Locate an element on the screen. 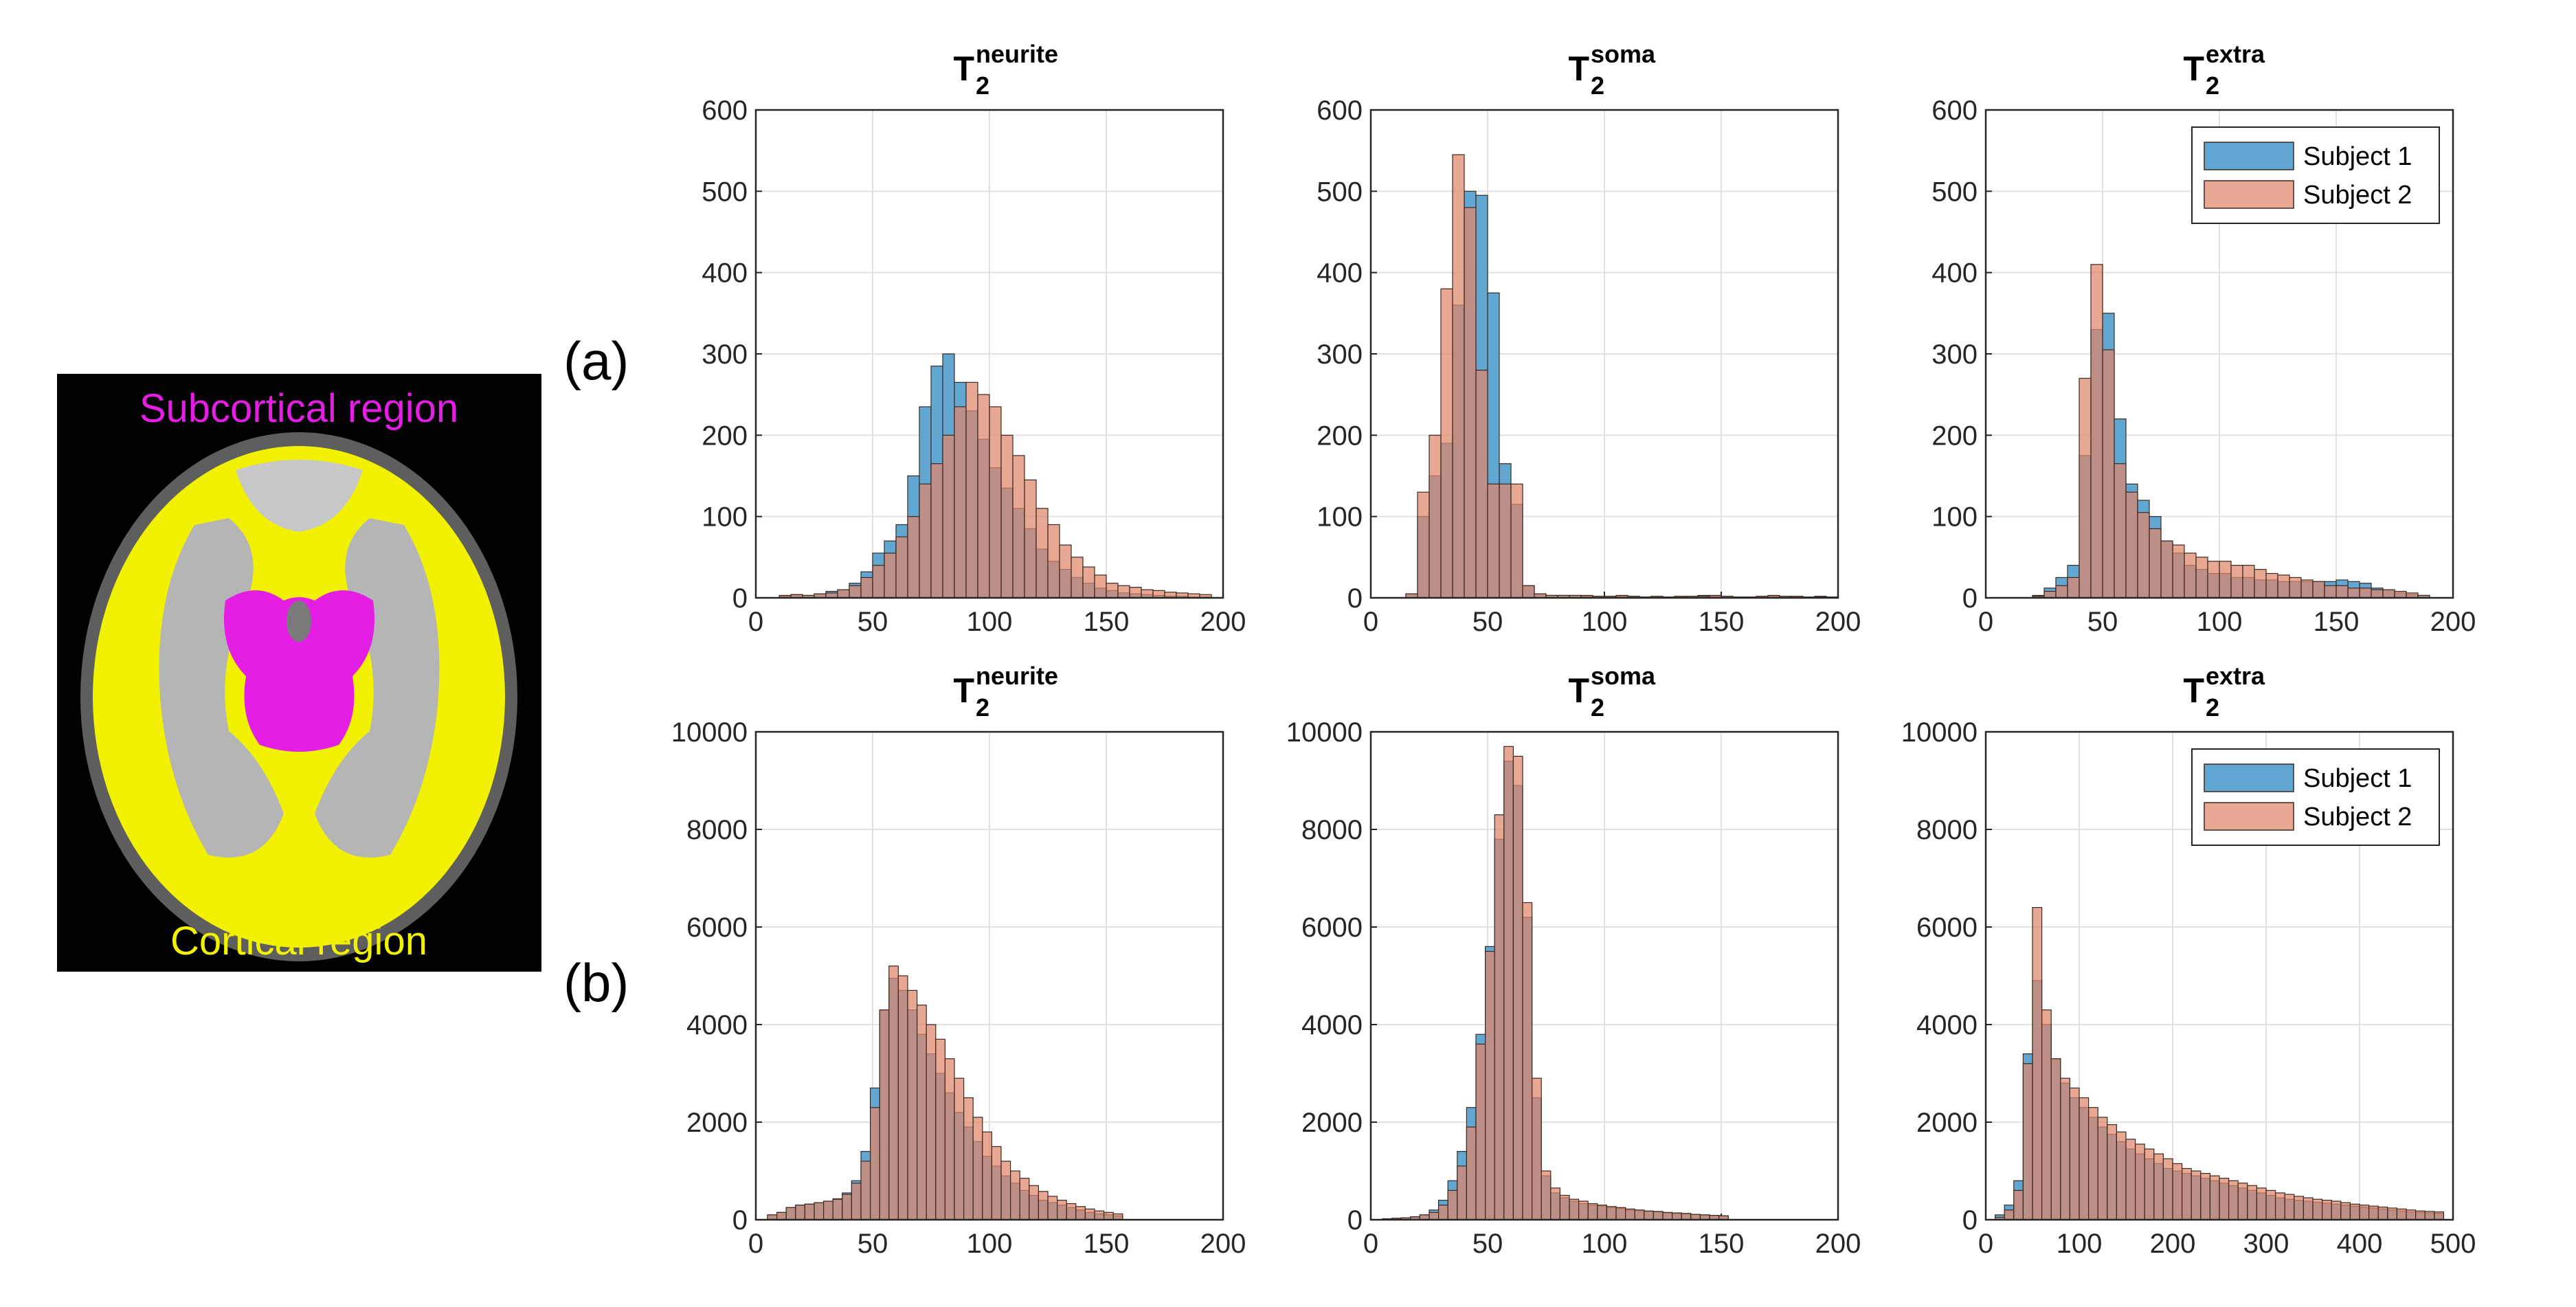 The width and height of the screenshot is (2576, 1307). x-tick-label: 100 is located at coordinates (990, 1244).